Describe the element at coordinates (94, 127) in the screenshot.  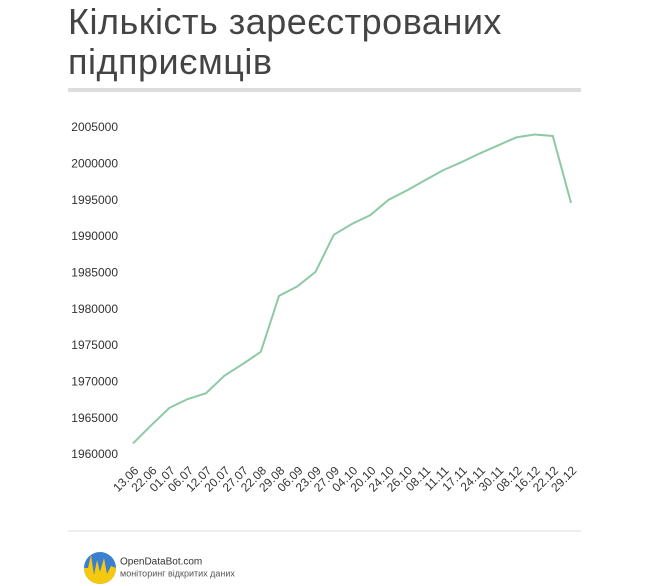
I see `y-tick-label: 2005000` at that location.